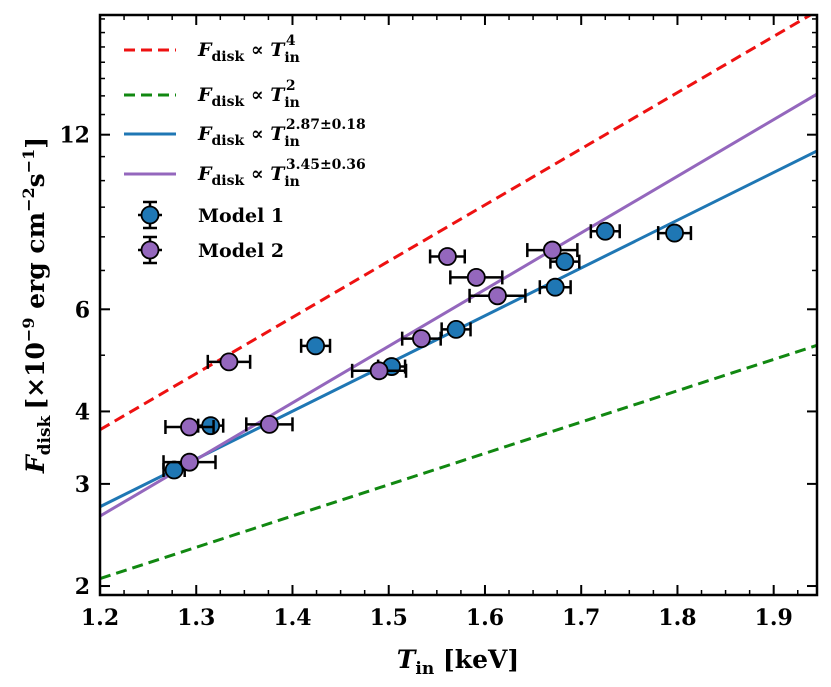 The width and height of the screenshot is (831, 687). Describe the element at coordinates (82, 412) in the screenshot. I see `y-tick-label: 4` at that location.